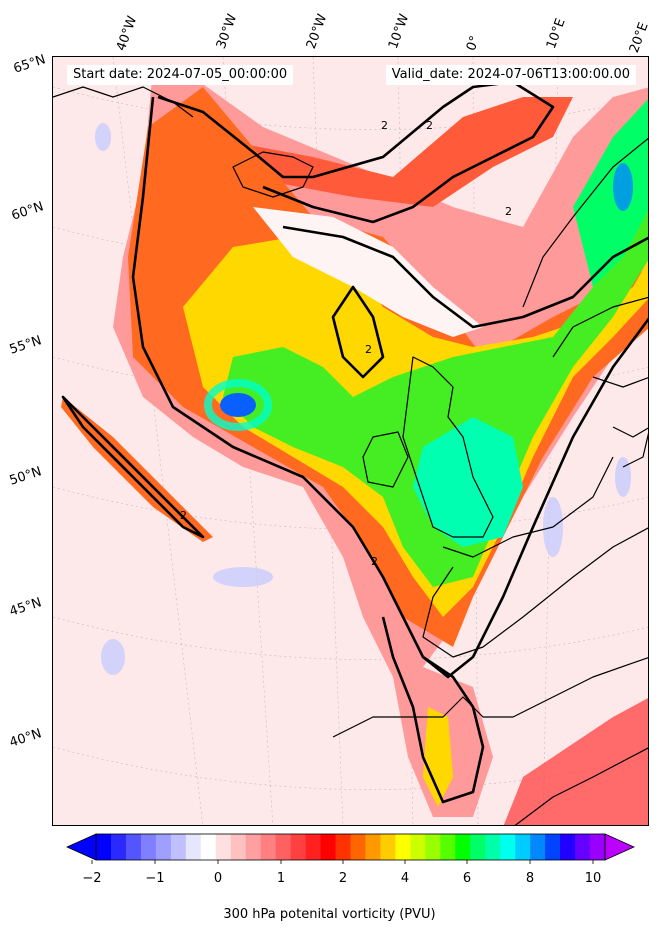 The width and height of the screenshot is (659, 936). Describe the element at coordinates (180, 75) in the screenshot. I see `start-date-label: Start date: 2024-07-05_00:00:00` at that location.